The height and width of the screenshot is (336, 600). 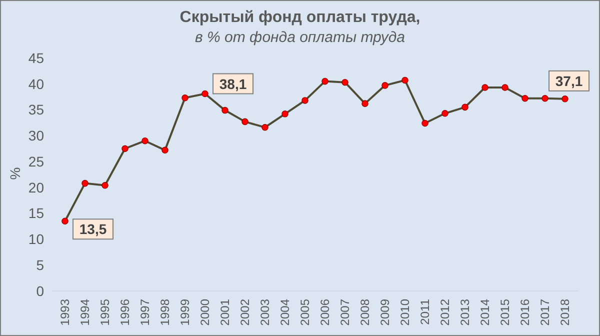 What do you see at coordinates (105, 312) in the screenshot?
I see `x-tick-label: 1995` at bounding box center [105, 312].